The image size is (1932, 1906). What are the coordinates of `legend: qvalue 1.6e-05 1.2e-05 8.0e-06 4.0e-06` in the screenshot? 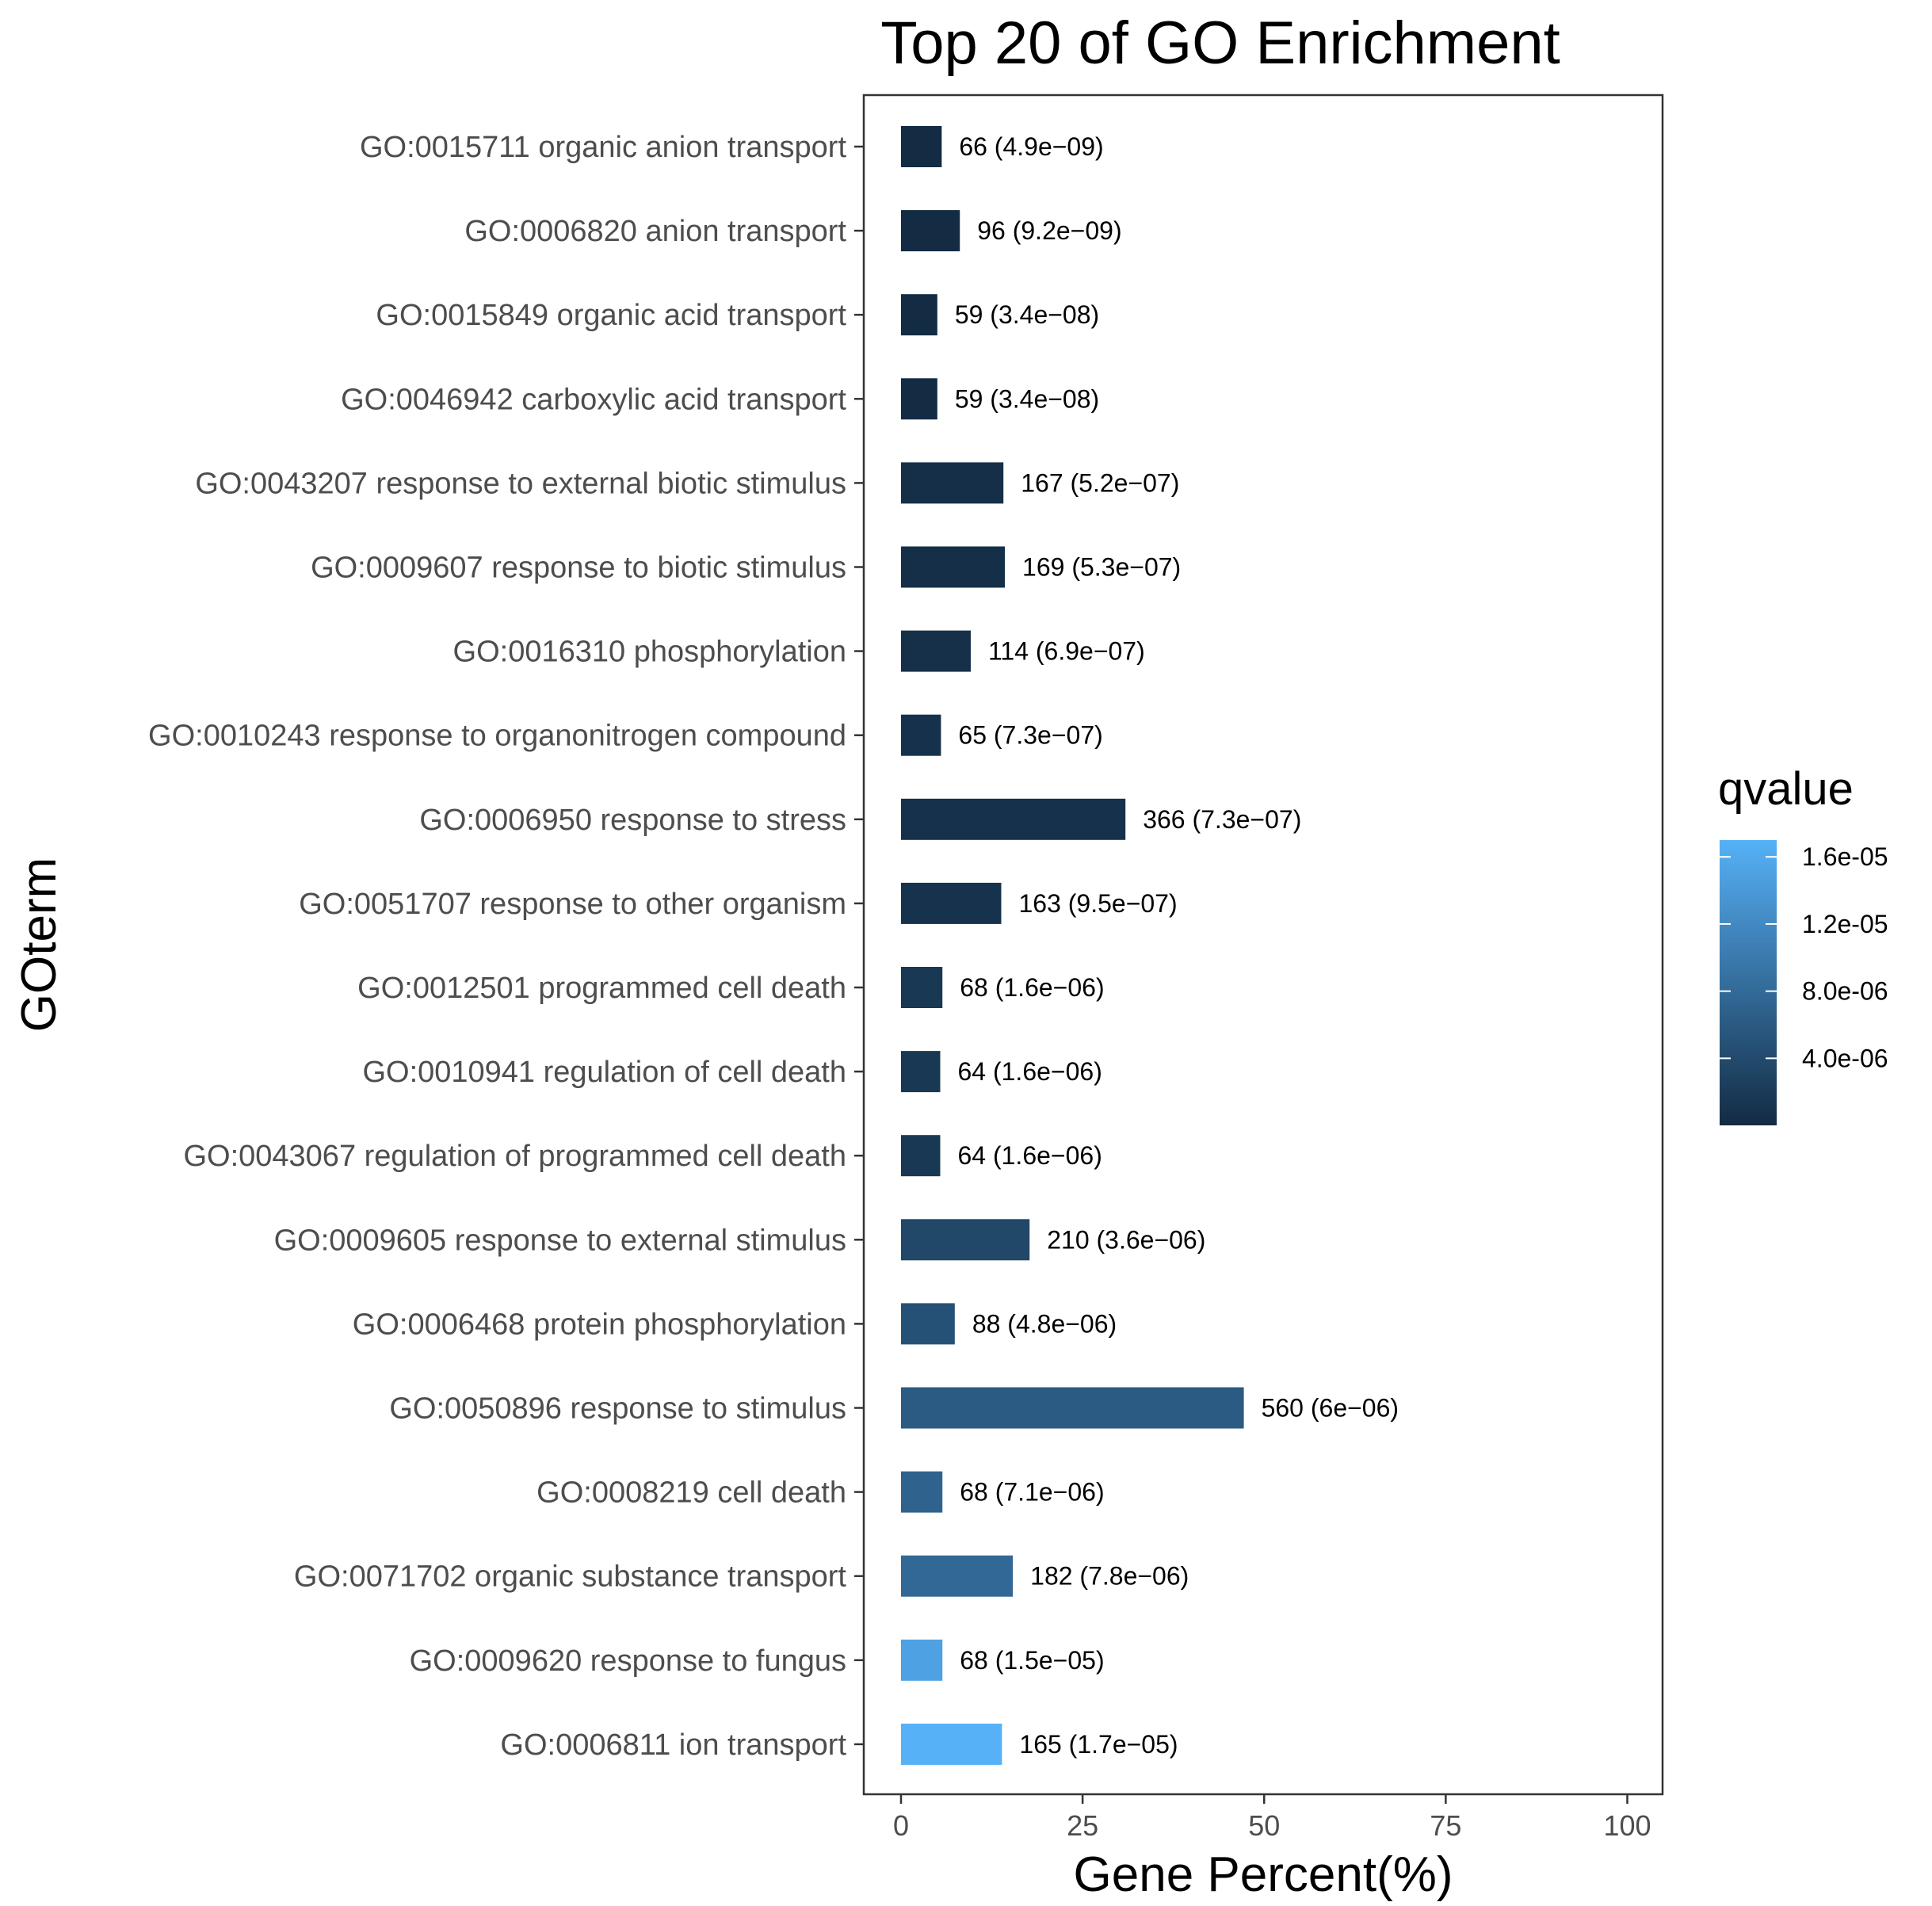 It's located at (1803, 944).